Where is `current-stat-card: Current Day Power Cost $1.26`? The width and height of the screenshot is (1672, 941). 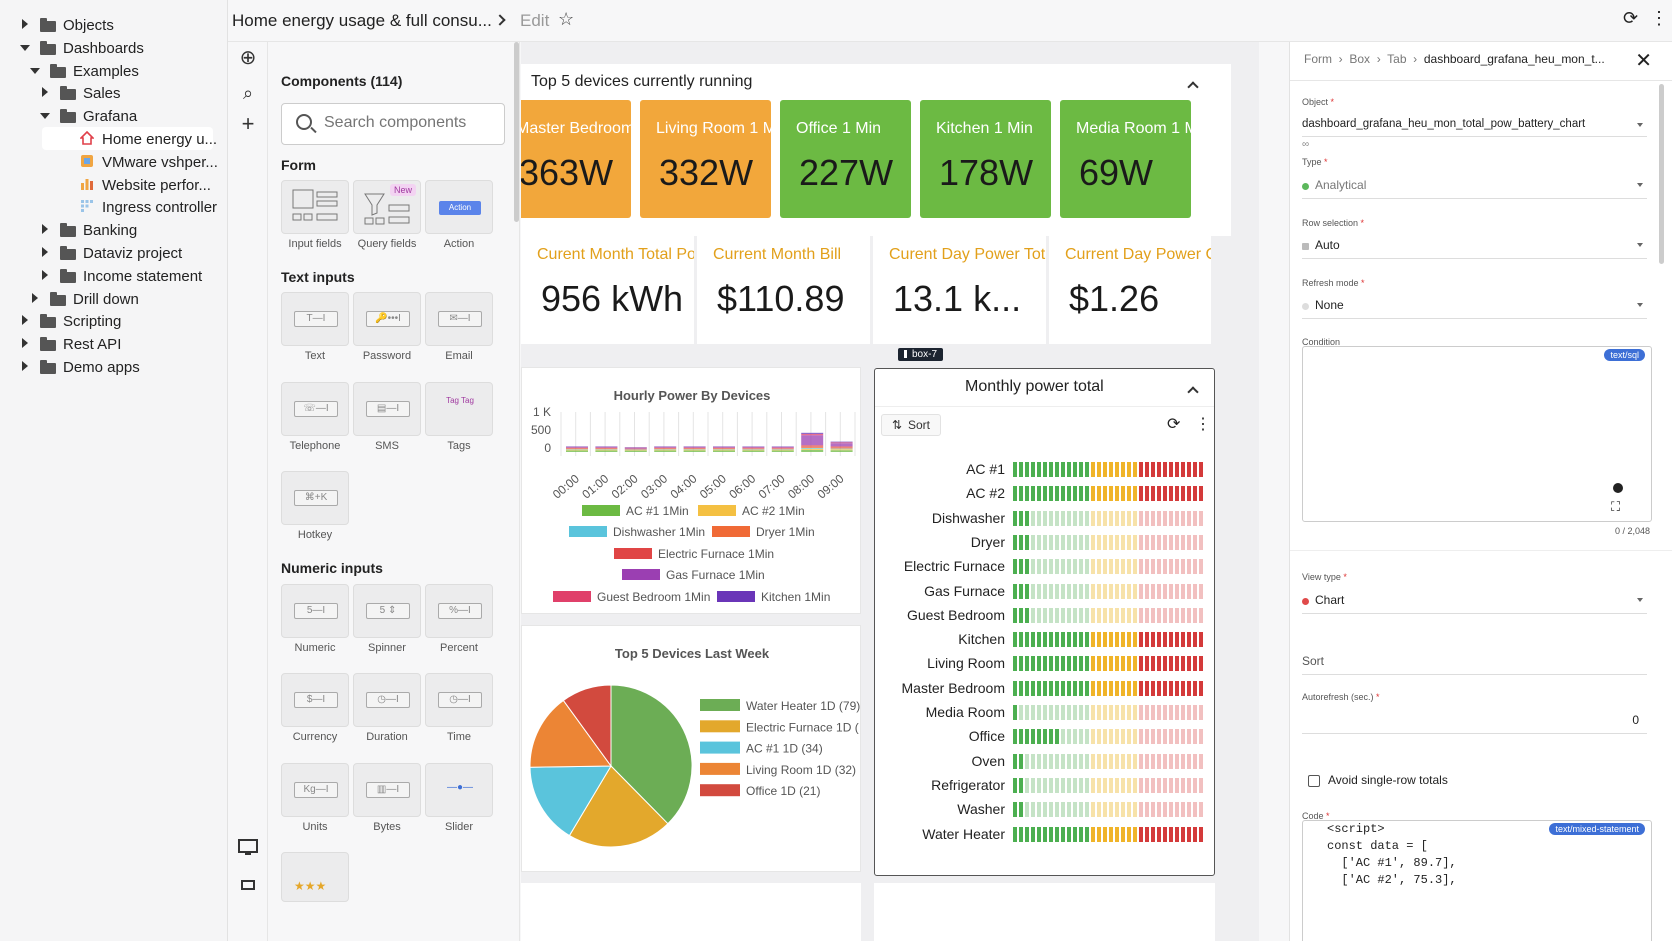
current-stat-card: Current Day Power Cost $1.26 is located at coordinates (1130, 285).